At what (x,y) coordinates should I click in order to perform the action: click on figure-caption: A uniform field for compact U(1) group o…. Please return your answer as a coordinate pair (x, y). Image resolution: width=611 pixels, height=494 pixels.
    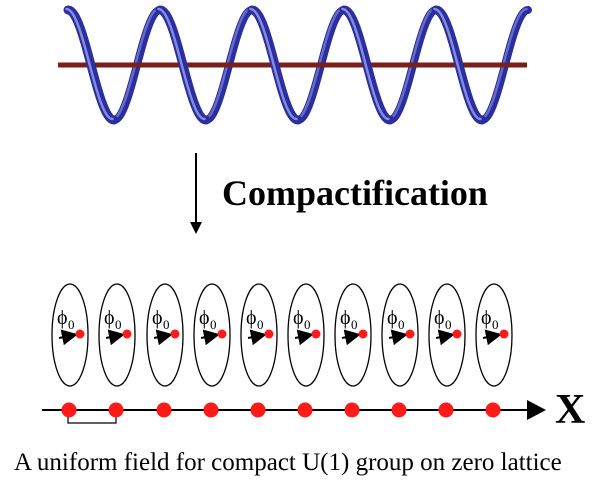
    Looking at the image, I should click on (288, 462).